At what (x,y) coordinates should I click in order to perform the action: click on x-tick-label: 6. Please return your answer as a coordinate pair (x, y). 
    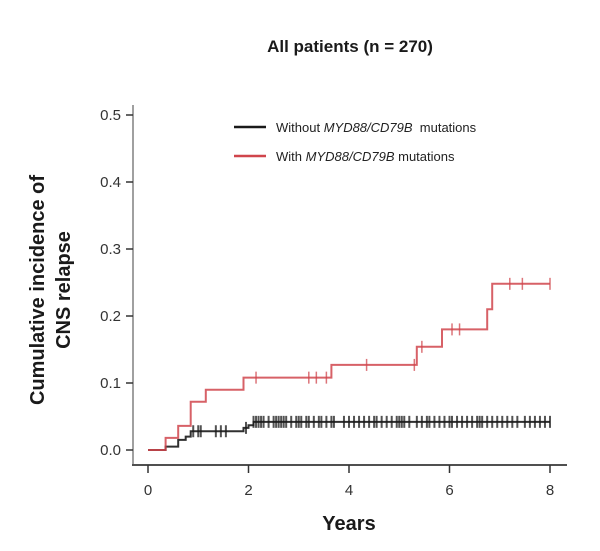
    Looking at the image, I should click on (449, 490).